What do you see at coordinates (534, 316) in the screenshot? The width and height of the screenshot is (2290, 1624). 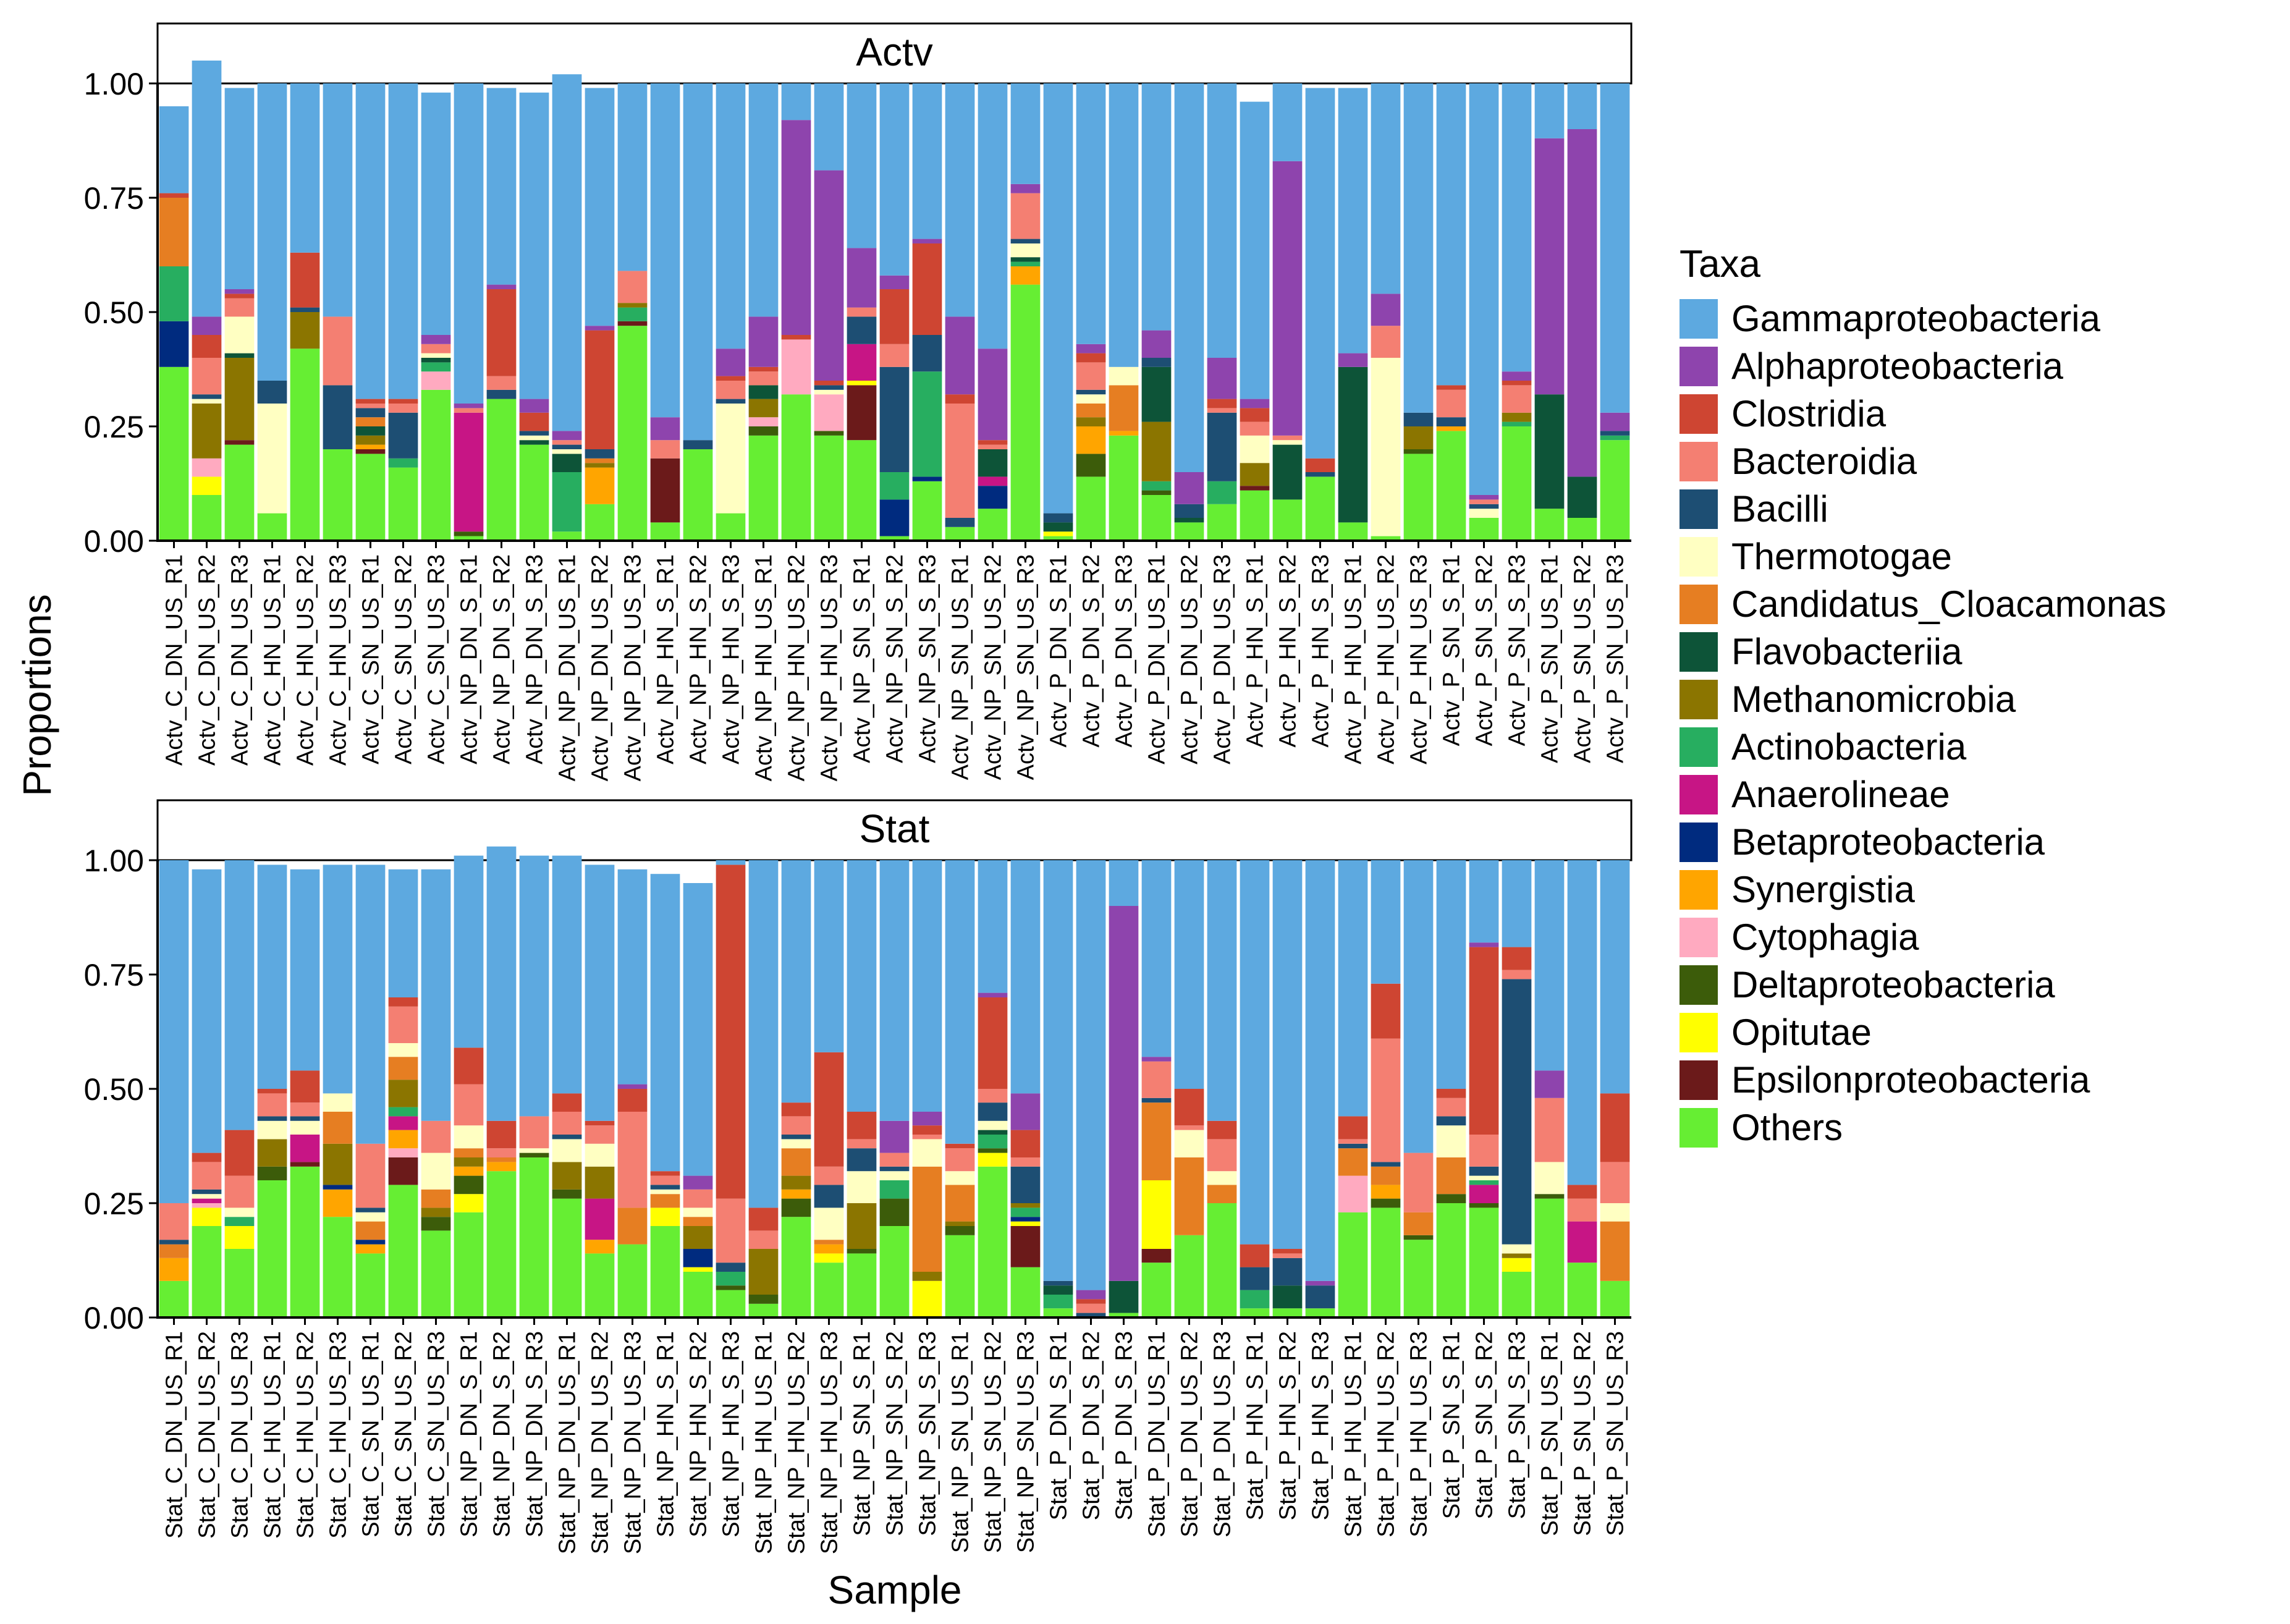 I see `bar-Actv_NP_DN_S_R3` at bounding box center [534, 316].